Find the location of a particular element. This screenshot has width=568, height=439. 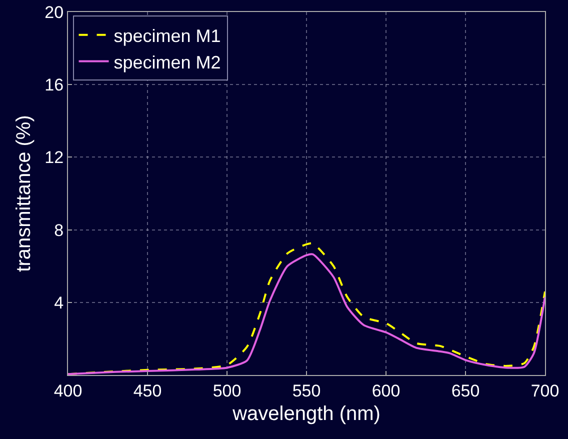

y-tick-label: 12 is located at coordinates (54, 158).